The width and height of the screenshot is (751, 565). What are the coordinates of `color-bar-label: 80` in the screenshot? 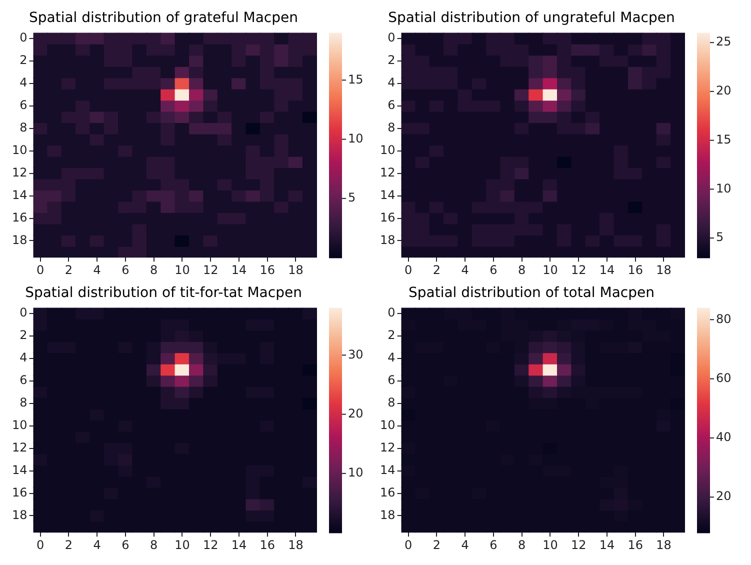 It's located at (724, 319).